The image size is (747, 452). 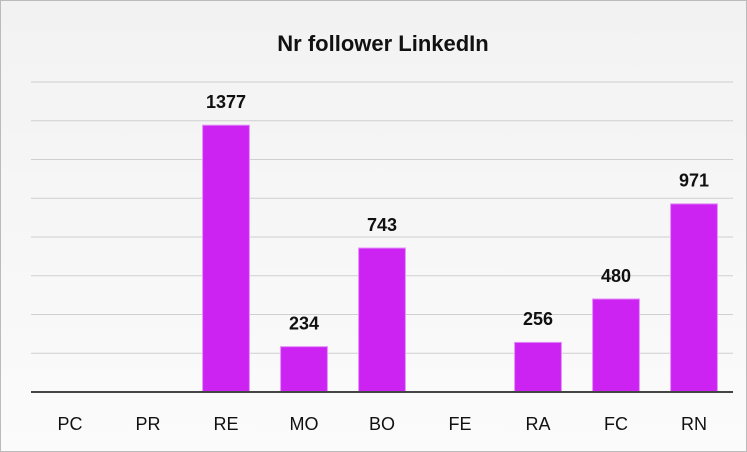 What do you see at coordinates (304, 323) in the screenshot?
I see `data-label: 234` at bounding box center [304, 323].